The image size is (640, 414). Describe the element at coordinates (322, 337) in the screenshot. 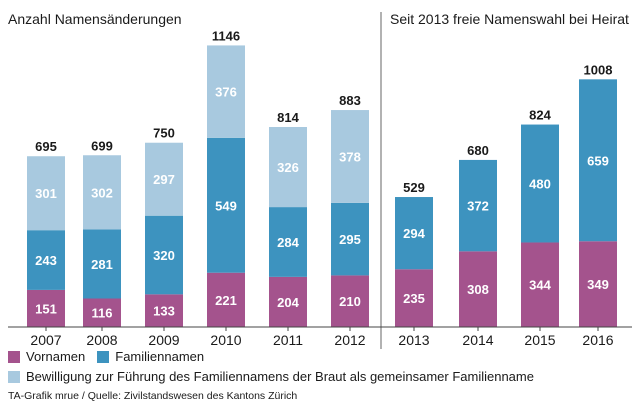

I see `x-ticks: 2007 2008 2009 2010 2011 2012 2013 2014 2015 2016` at that location.